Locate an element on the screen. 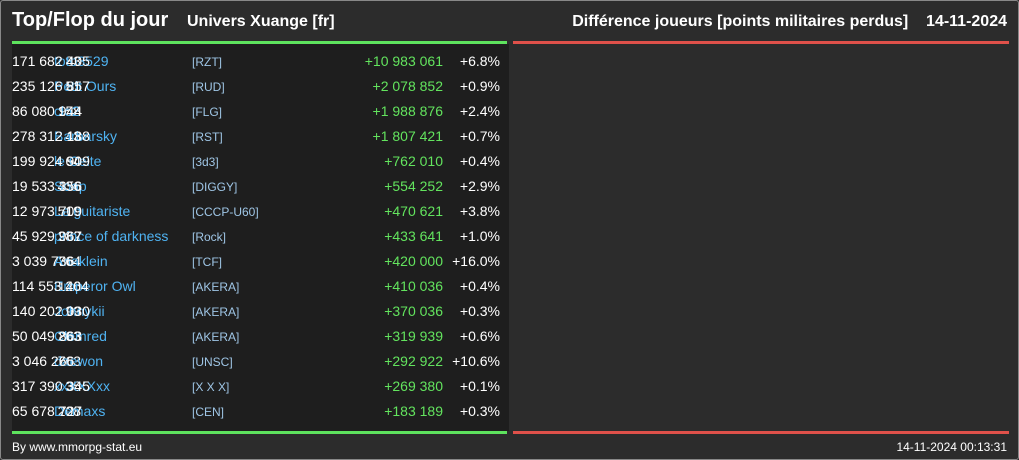 The image size is (1019, 460). player-name-link: Anaklein is located at coordinates (81, 261).